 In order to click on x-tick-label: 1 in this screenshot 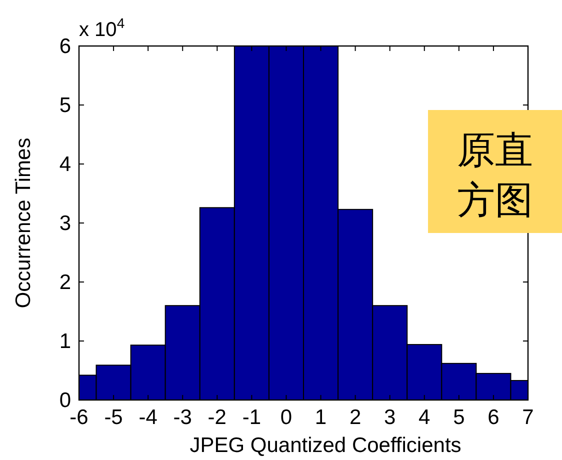, I will do `click(320, 417)`.